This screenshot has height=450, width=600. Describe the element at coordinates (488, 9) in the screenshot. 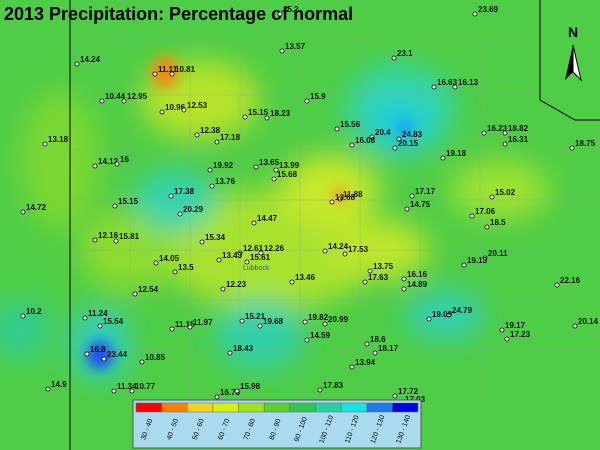

I see `station-value: 23.69` at that location.